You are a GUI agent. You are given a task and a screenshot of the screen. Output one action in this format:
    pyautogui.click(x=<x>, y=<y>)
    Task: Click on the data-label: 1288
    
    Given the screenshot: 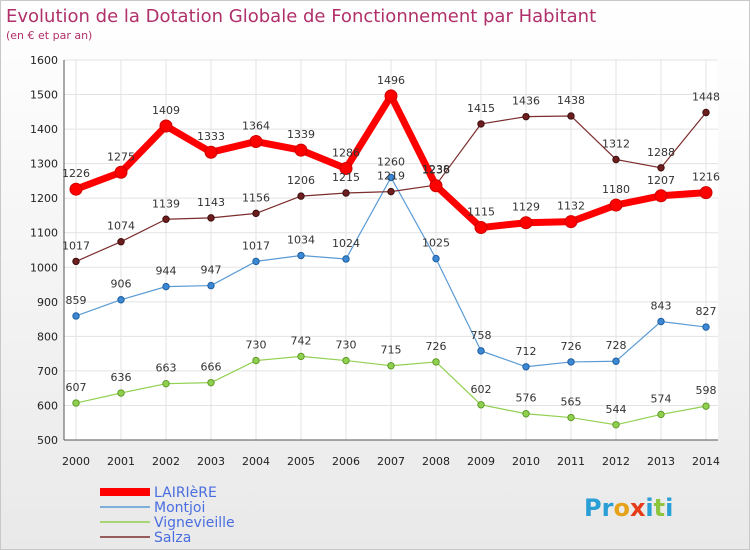 What is the action you would take?
    pyautogui.click(x=661, y=152)
    